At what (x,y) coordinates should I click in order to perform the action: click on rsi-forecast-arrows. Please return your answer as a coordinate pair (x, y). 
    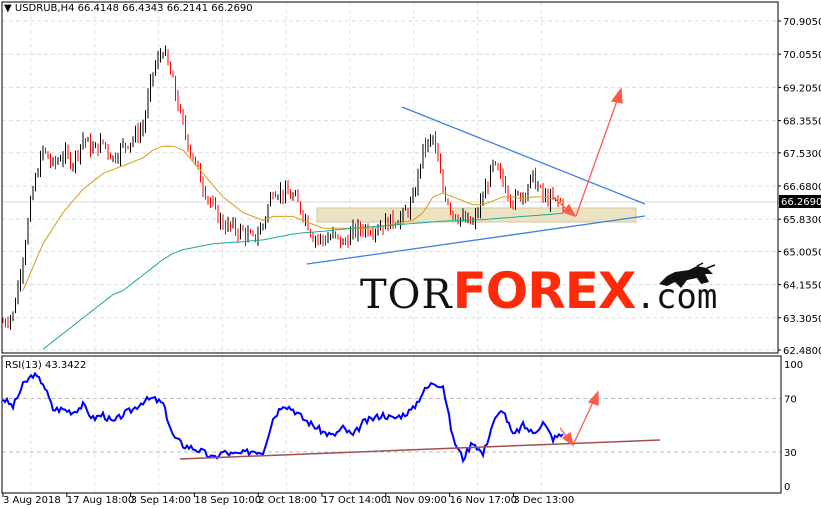
    Looking at the image, I should click on (579, 418).